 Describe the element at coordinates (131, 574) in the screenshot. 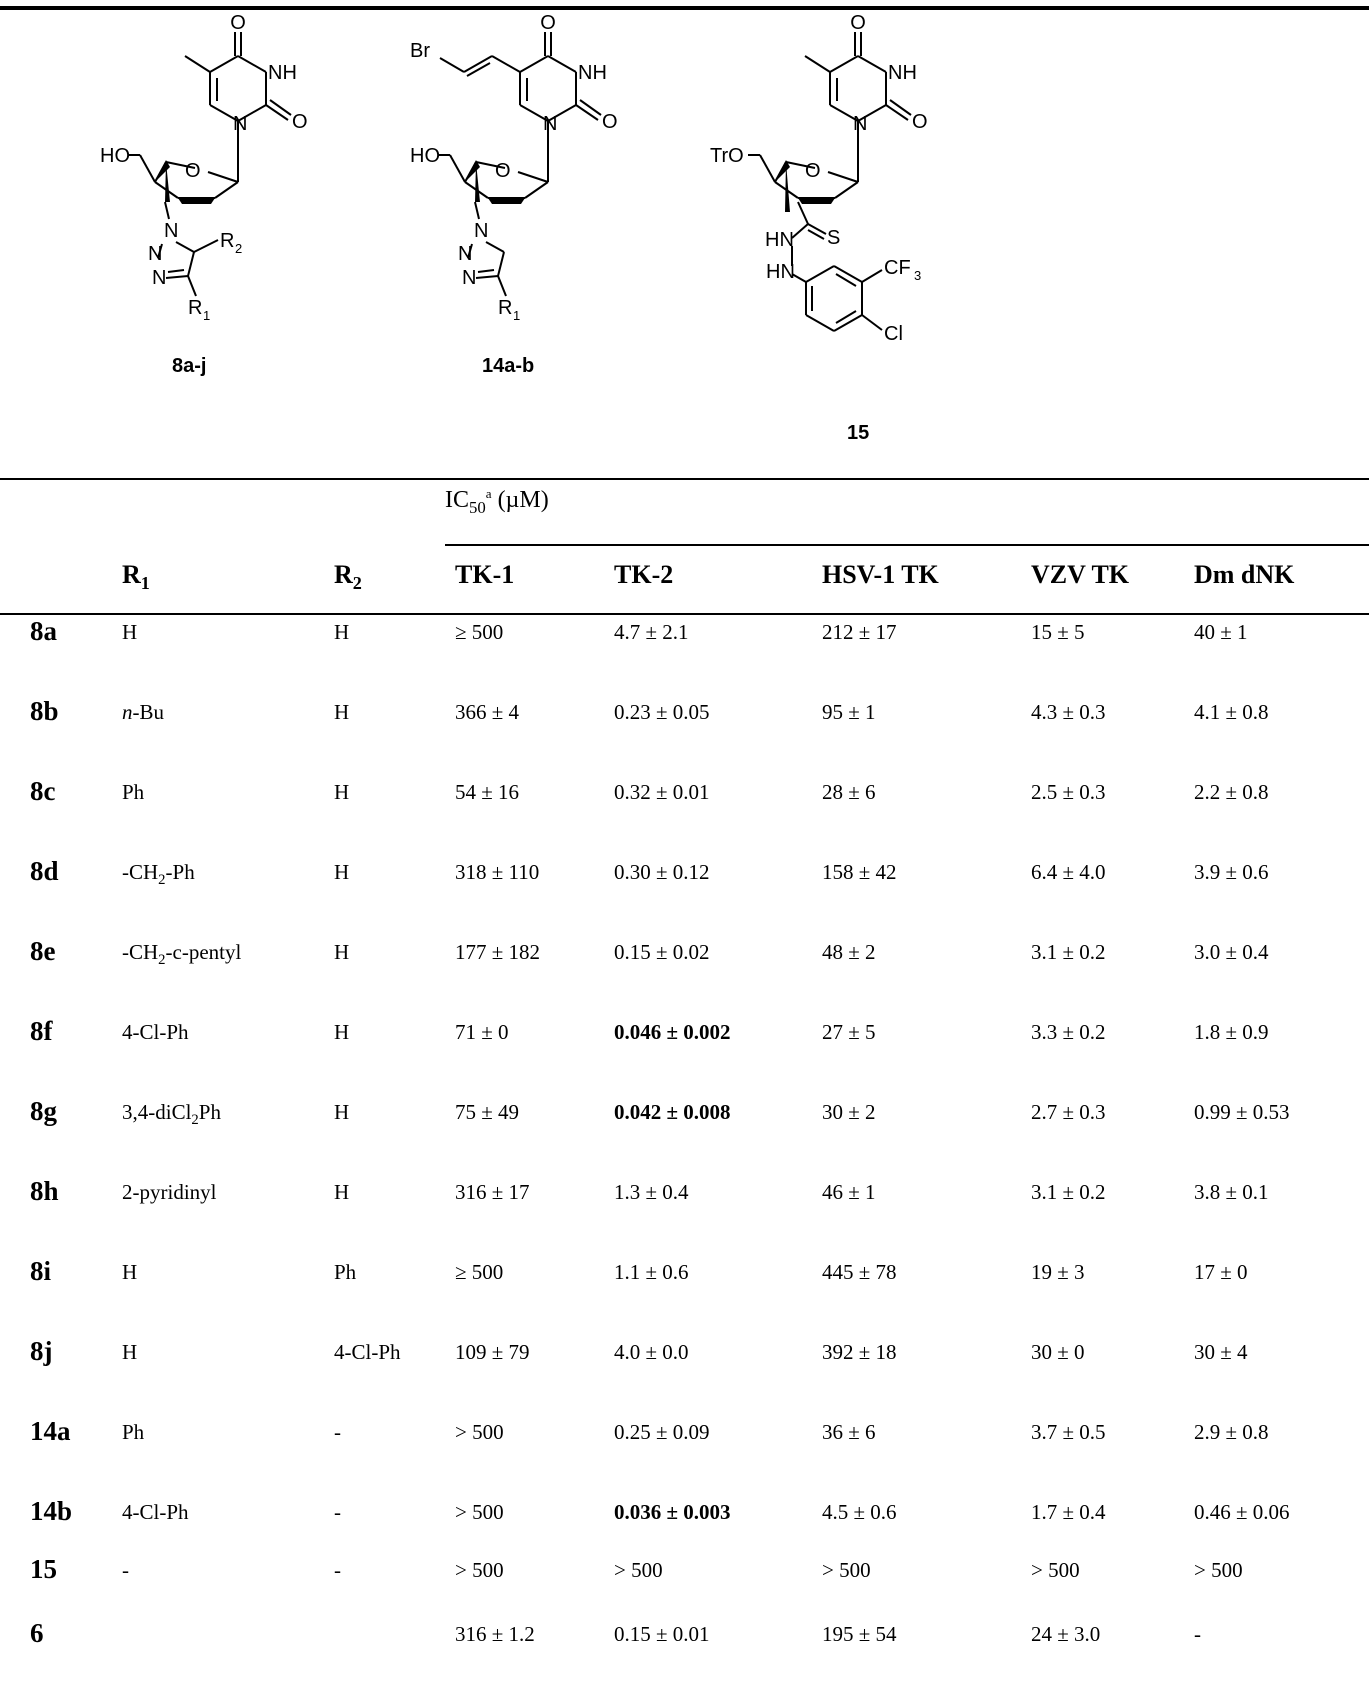

I see `r1-label: R` at that location.